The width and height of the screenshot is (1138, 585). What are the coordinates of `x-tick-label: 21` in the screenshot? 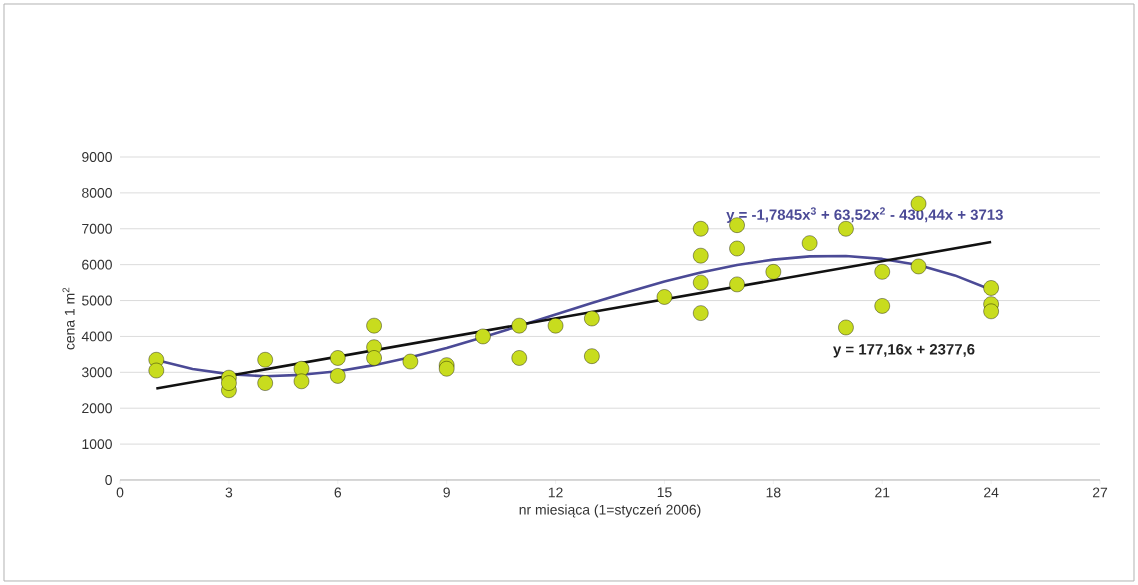 It's located at (882, 492).